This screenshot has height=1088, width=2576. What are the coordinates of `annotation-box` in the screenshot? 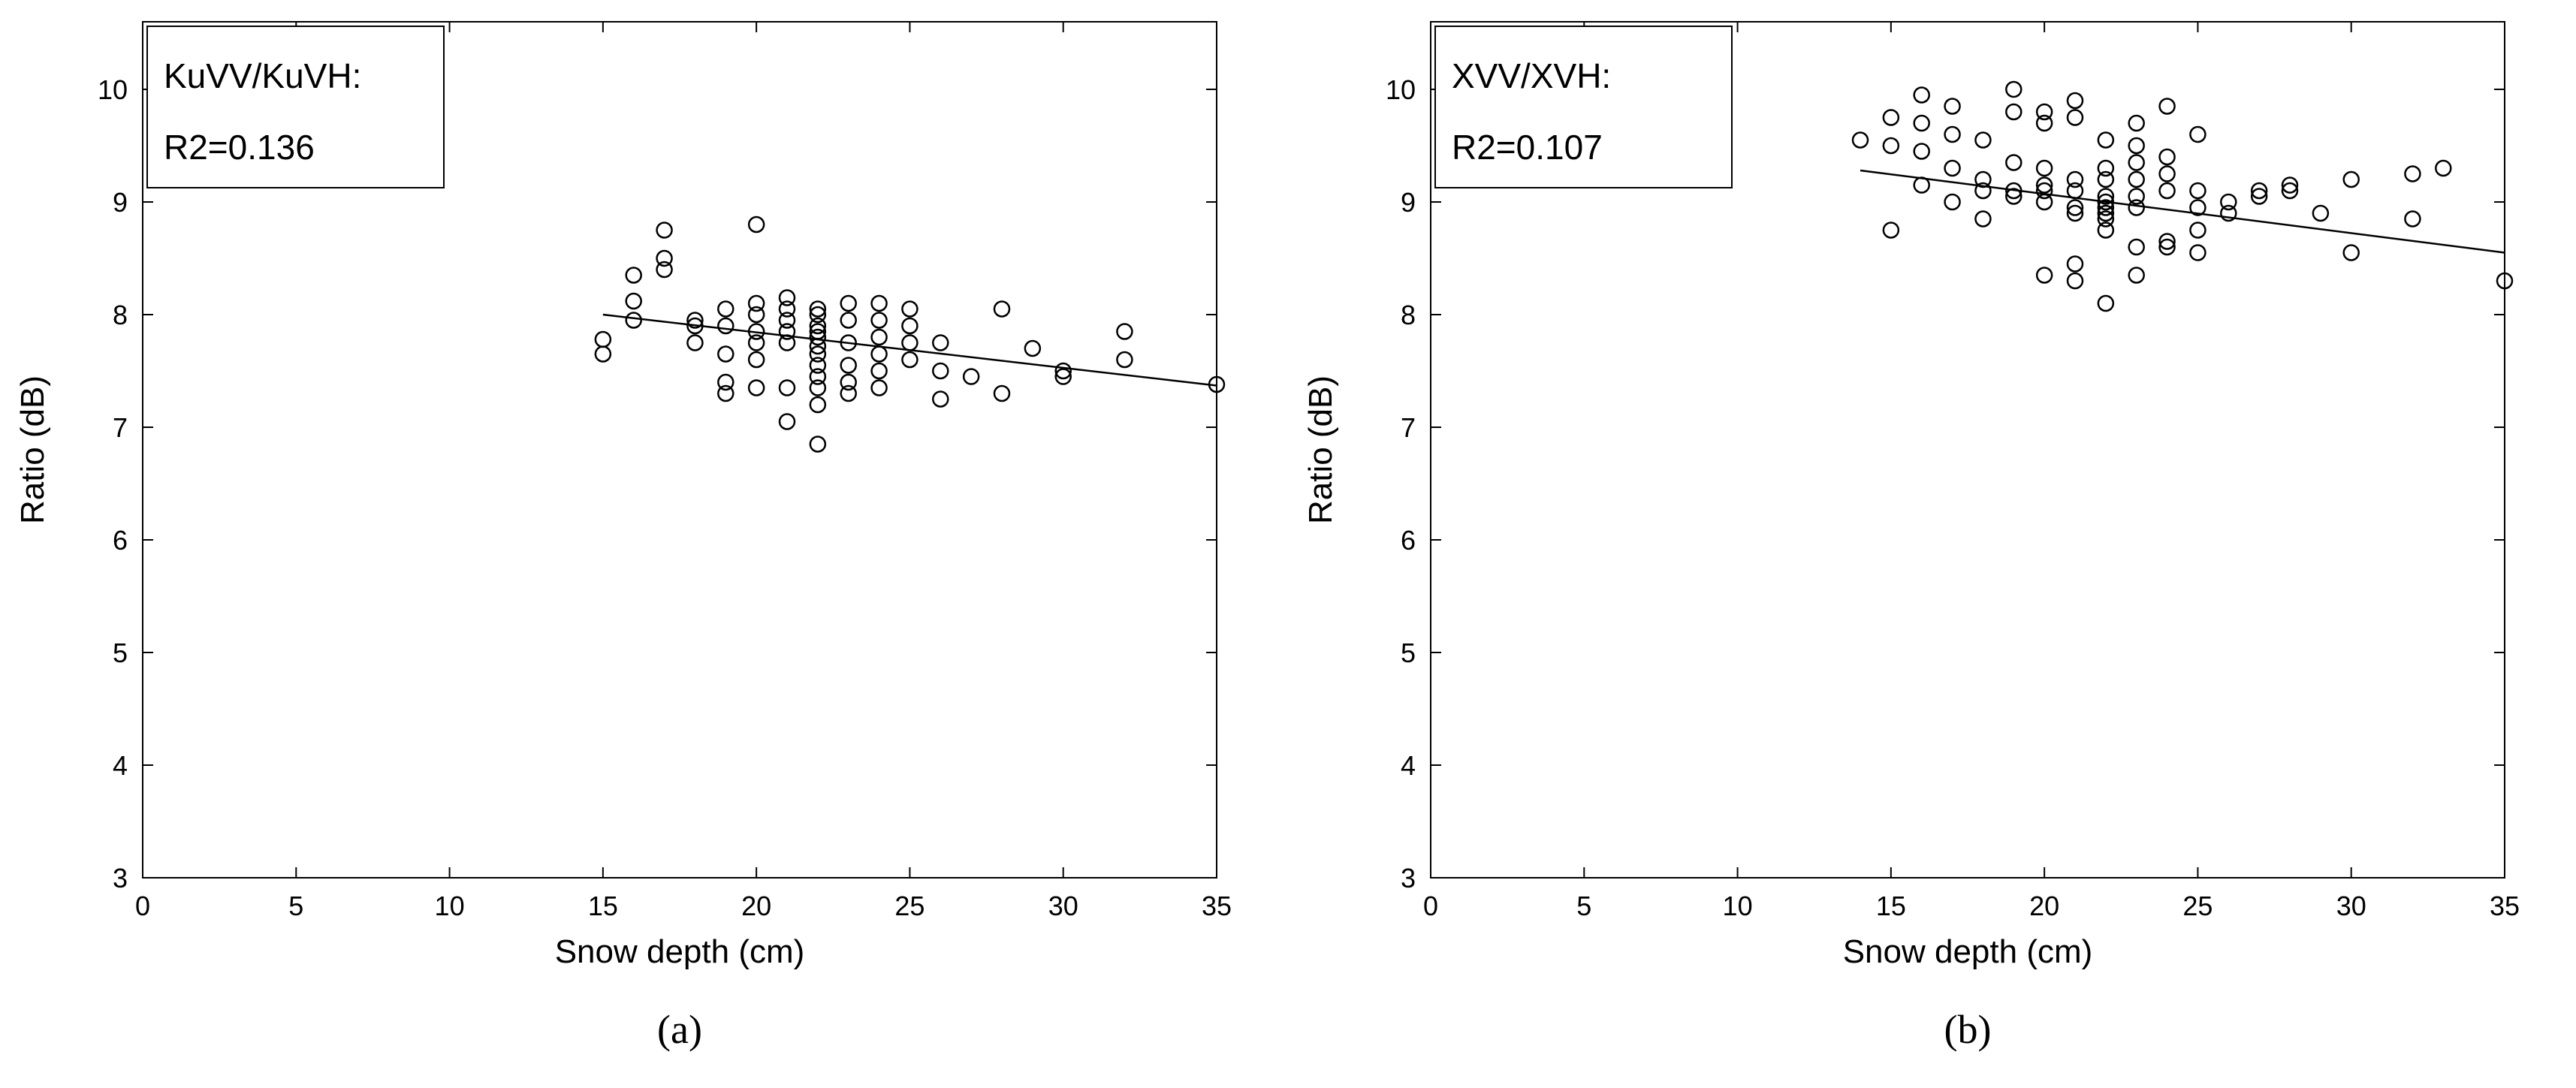 It's located at (295, 107).